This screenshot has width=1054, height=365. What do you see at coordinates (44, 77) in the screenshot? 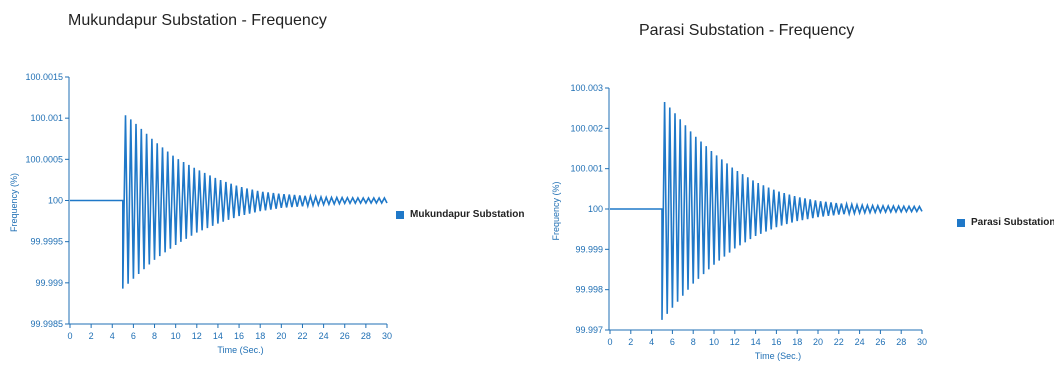
I see `y-tick-label: 100.0015` at bounding box center [44, 77].